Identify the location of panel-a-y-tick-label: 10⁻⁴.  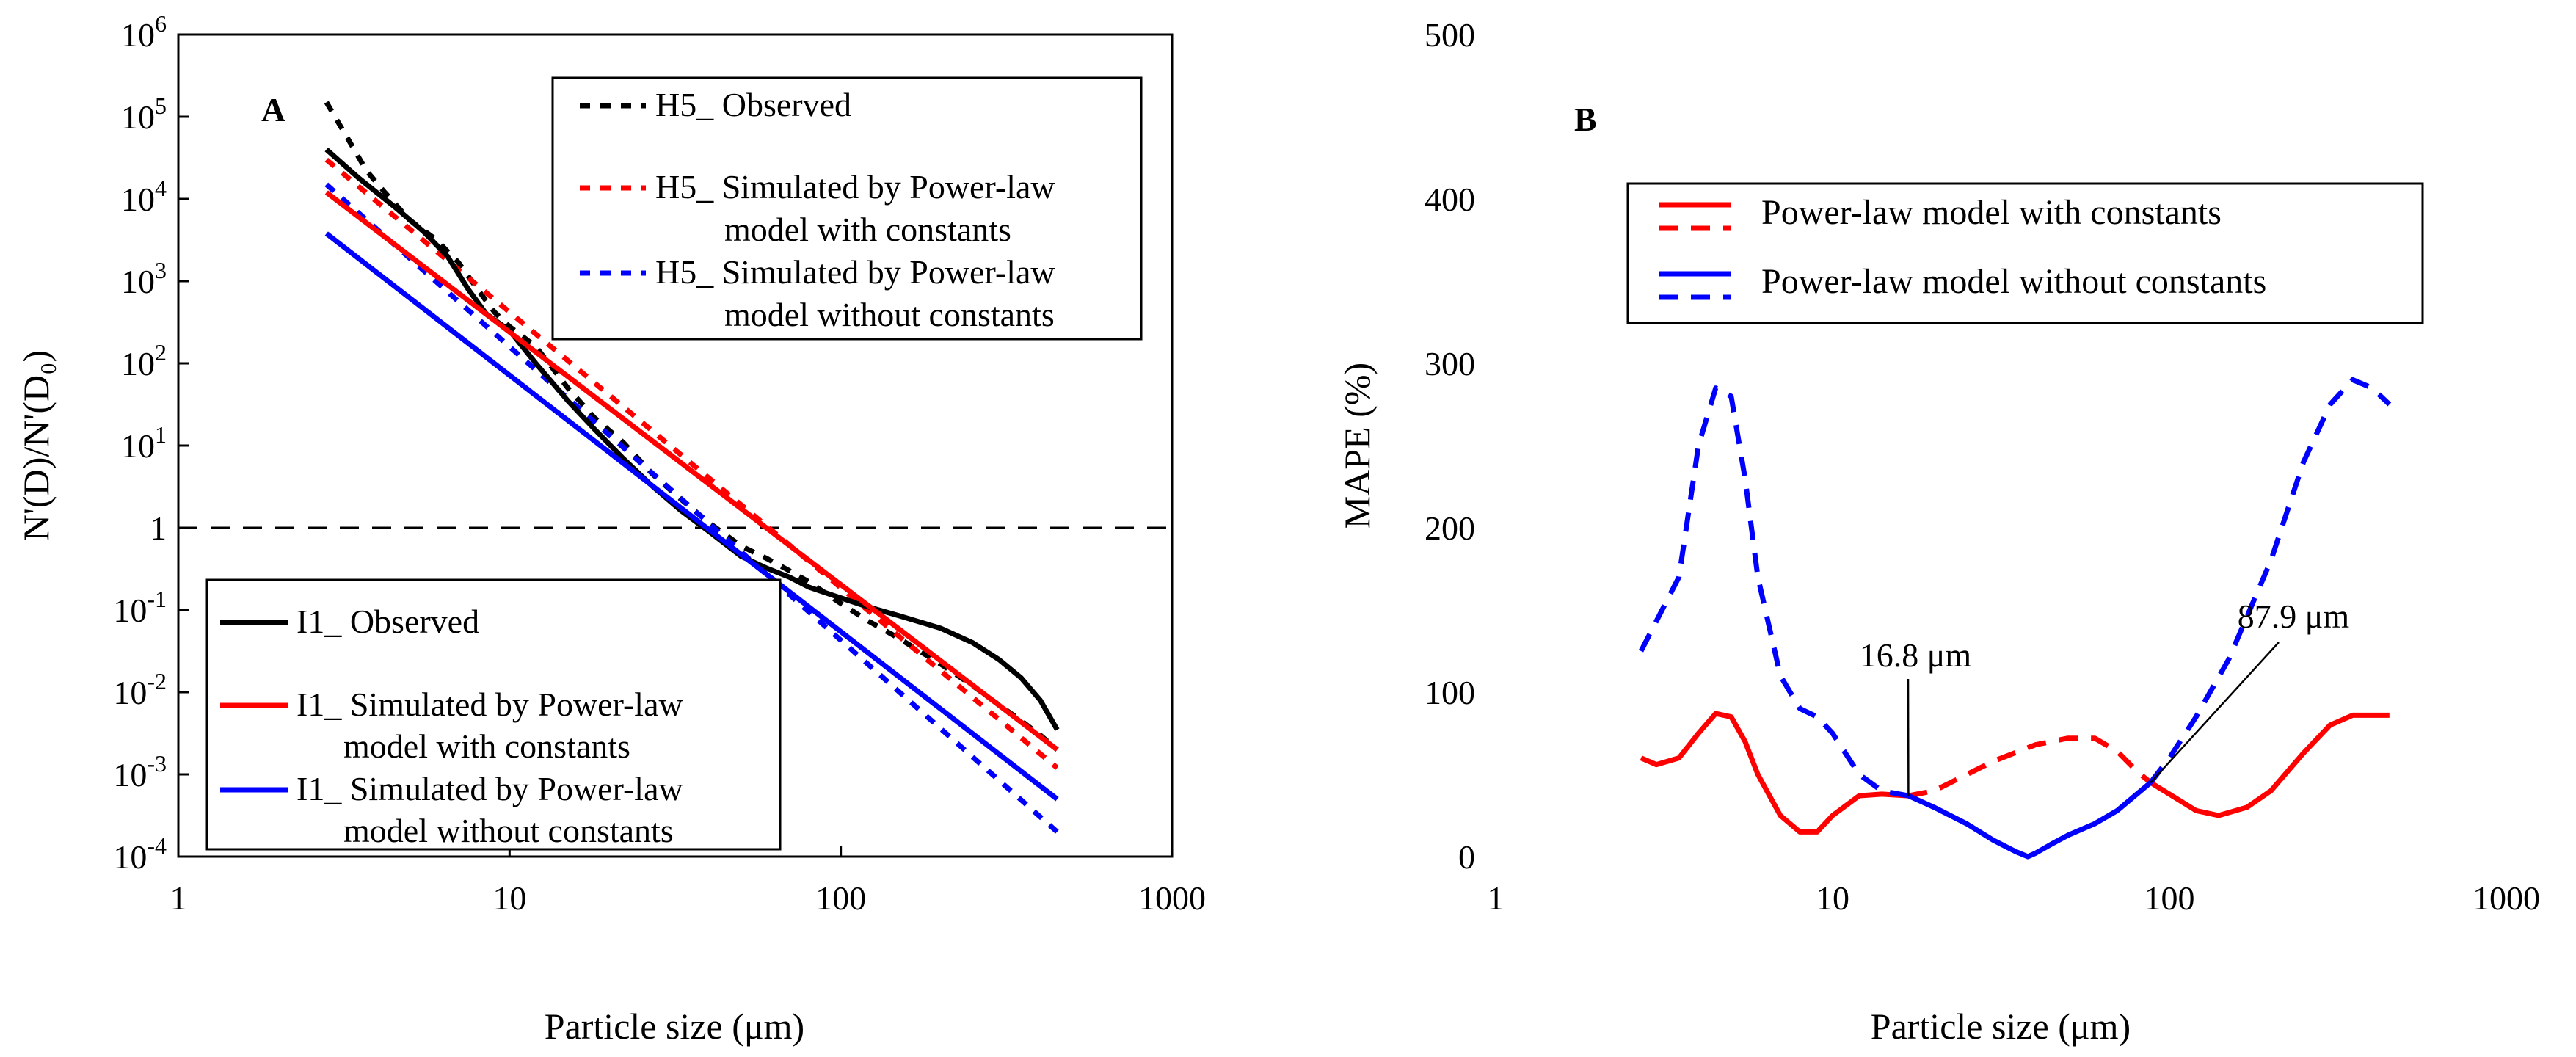
(140, 854).